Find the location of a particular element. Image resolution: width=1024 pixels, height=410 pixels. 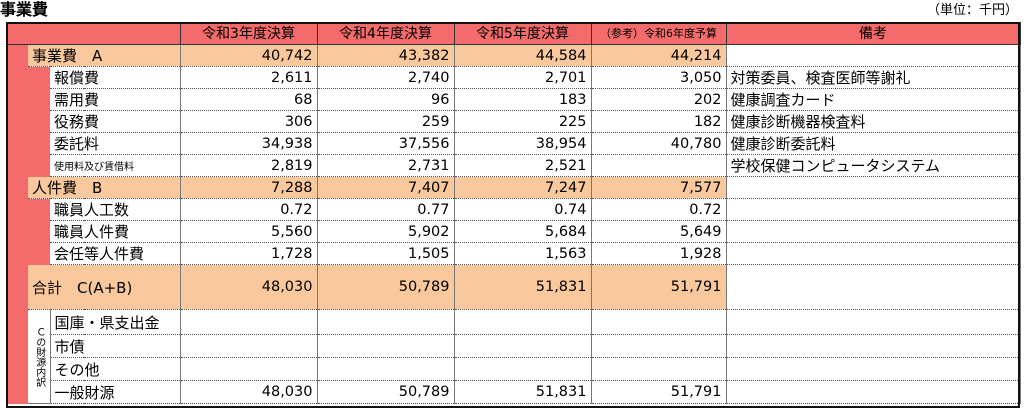

unit-note: （単位：千円） is located at coordinates (972, 10).